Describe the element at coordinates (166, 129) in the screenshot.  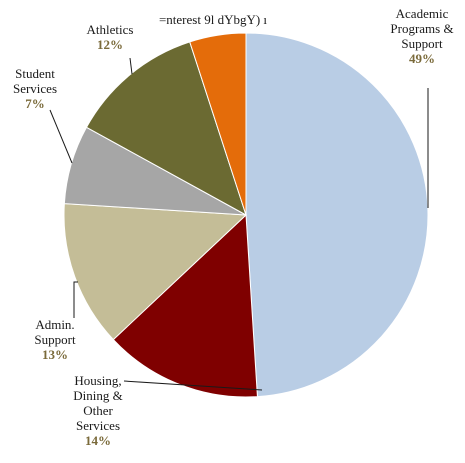
I see `pie-slice-athletics` at that location.